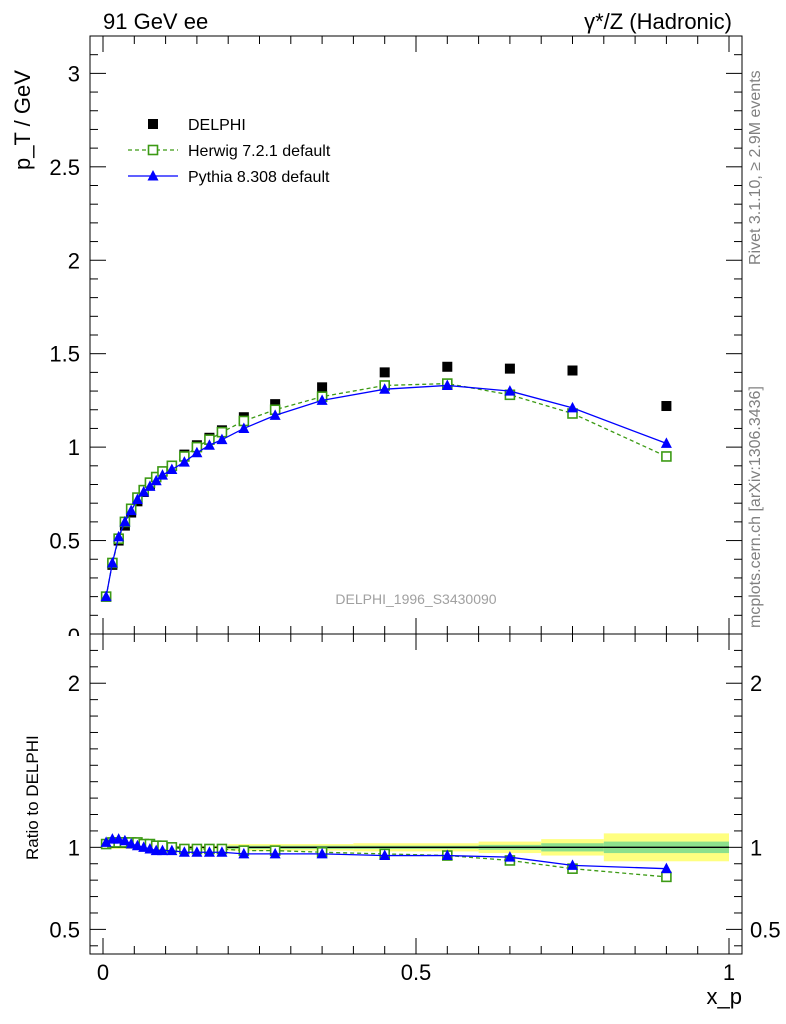 The height and width of the screenshot is (1024, 786). Describe the element at coordinates (74, 73) in the screenshot. I see `main-y-tick-label: 3` at that location.